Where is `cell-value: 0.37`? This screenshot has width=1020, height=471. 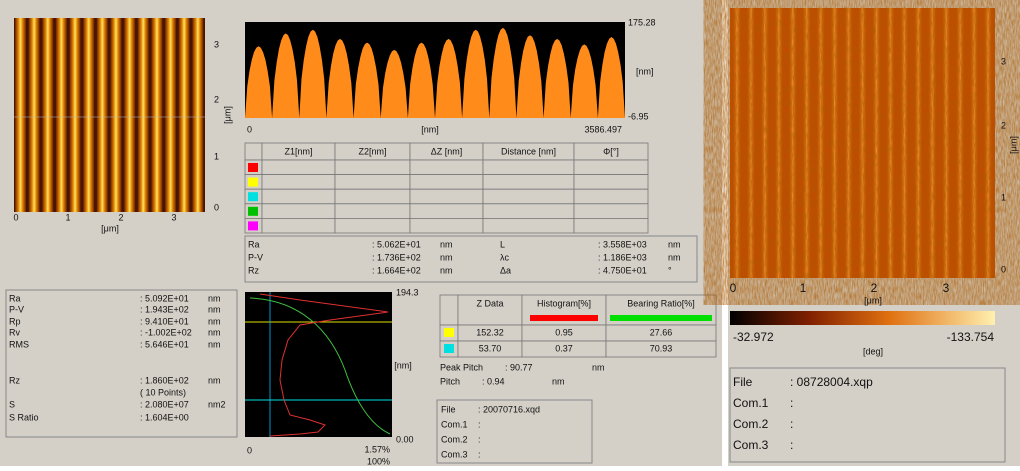
cell-value: 0.37 is located at coordinates (564, 348).